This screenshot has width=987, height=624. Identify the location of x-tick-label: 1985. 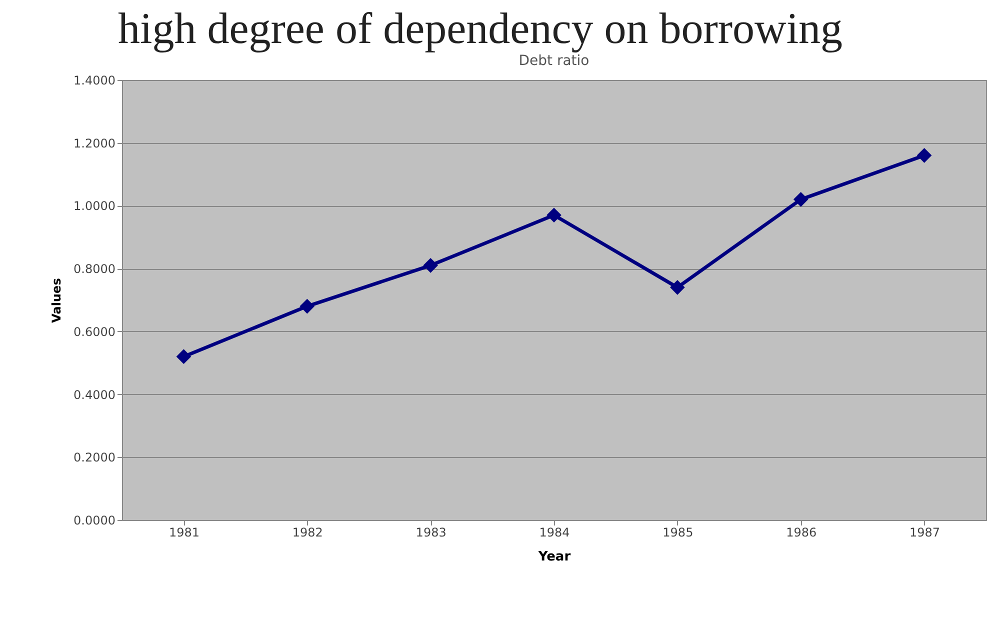
(678, 533).